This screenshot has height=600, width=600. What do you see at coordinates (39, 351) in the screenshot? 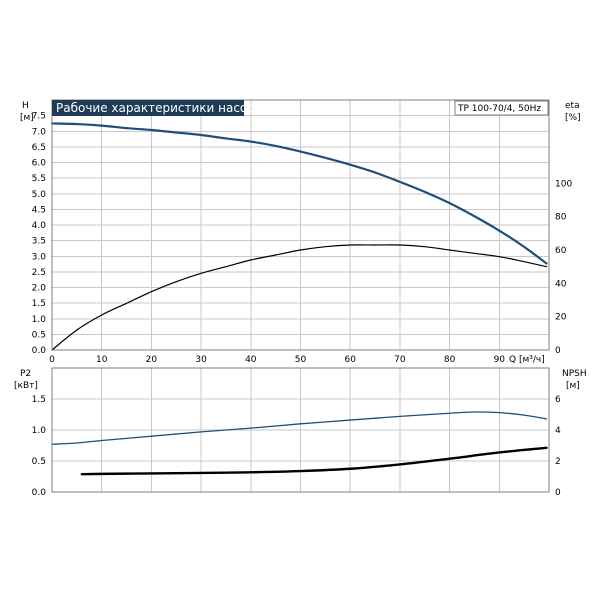
I see `y-tick-label: 0.0` at bounding box center [39, 351].